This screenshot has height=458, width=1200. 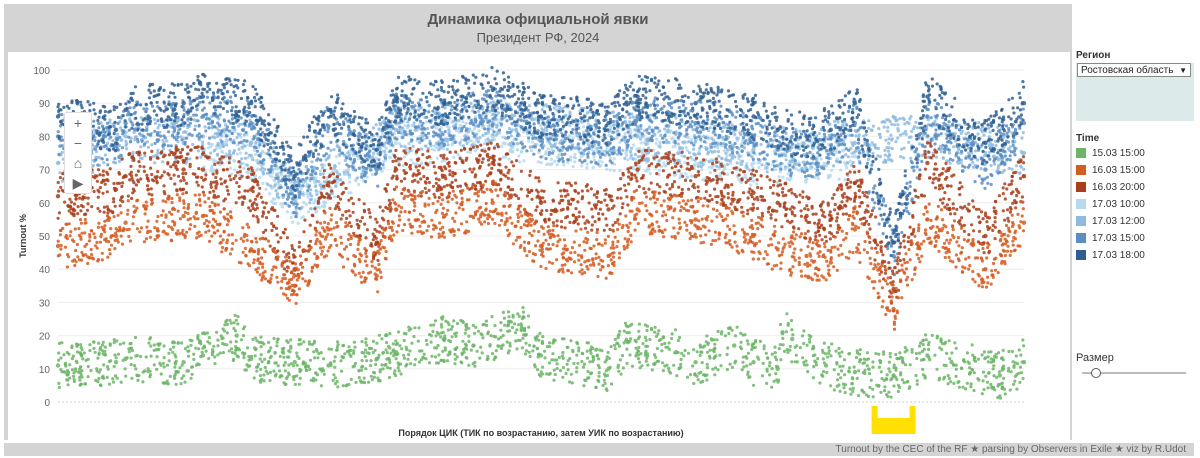 I want to click on y-tick-label: 20, so click(x=45, y=337).